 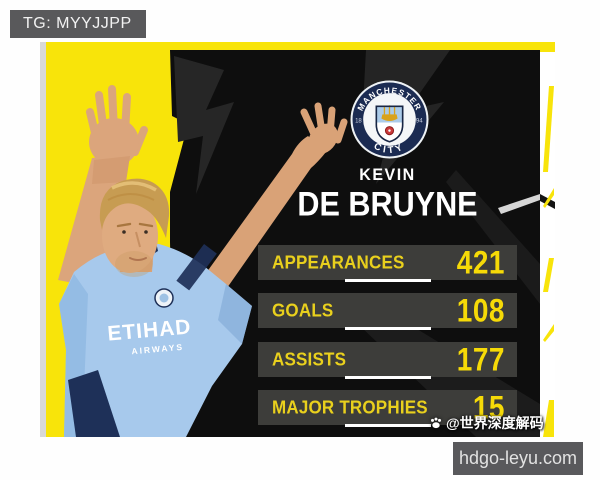 What do you see at coordinates (387, 175) in the screenshot?
I see `player-first-name: KEVIN` at bounding box center [387, 175].